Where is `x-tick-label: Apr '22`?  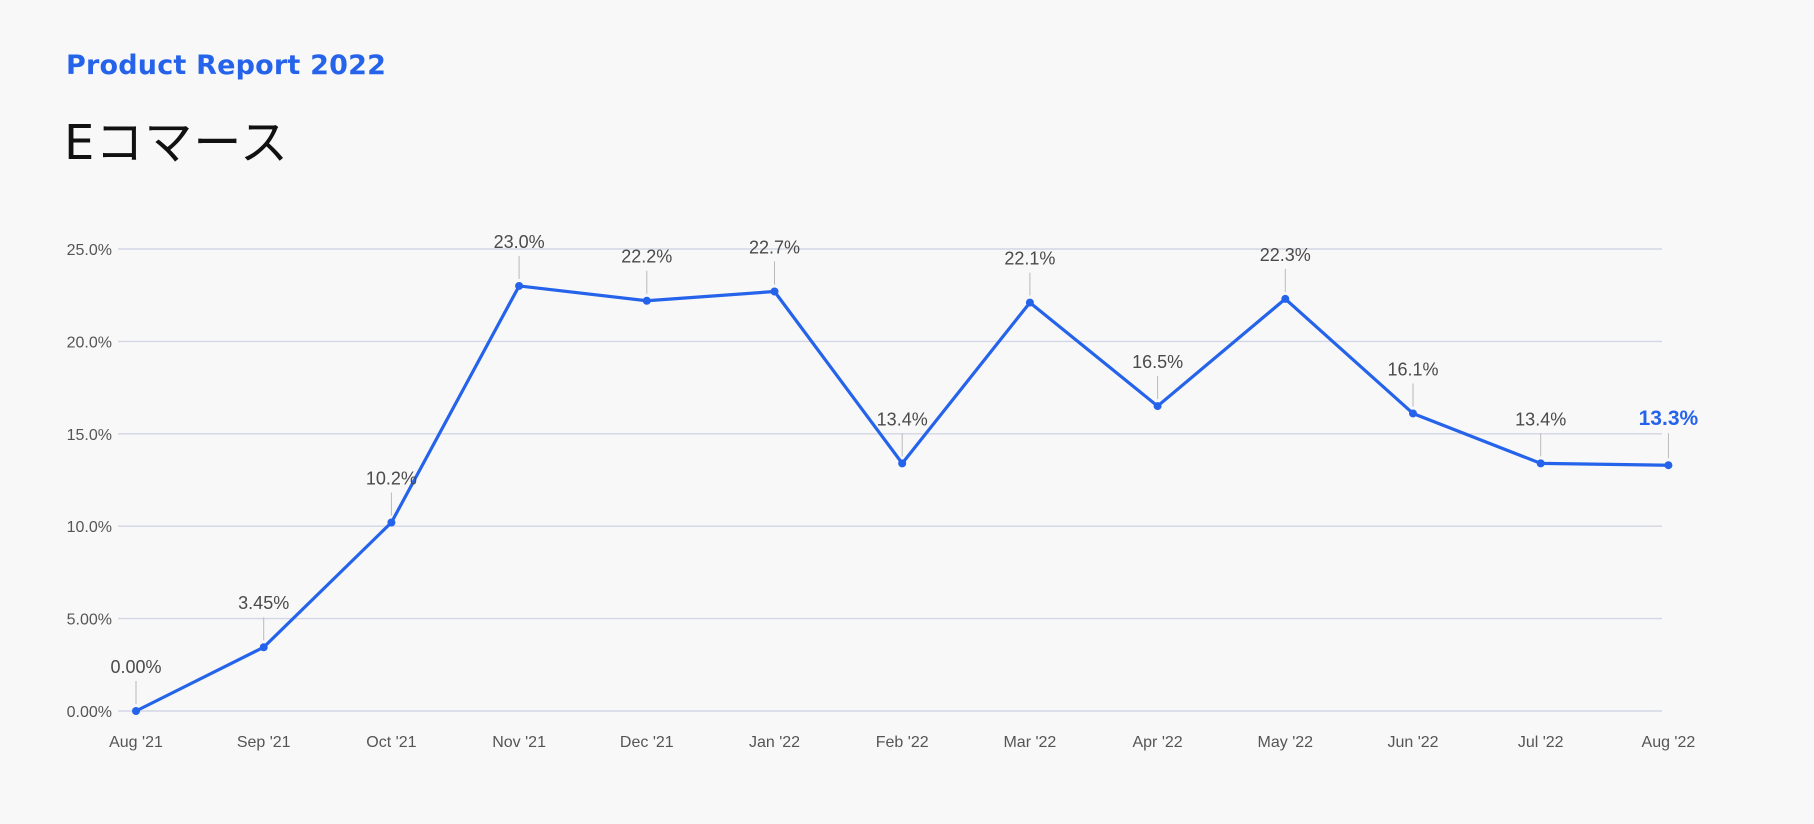 x-tick-label: Apr '22 is located at coordinates (1157, 742).